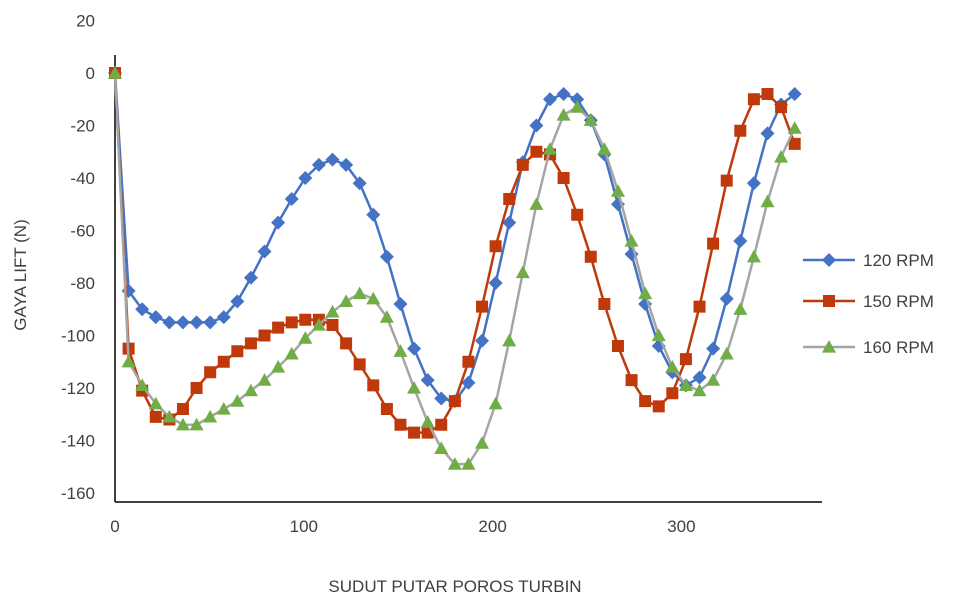  I want to click on y-axis-title: GAYA LIFT (N), so click(20, 274).